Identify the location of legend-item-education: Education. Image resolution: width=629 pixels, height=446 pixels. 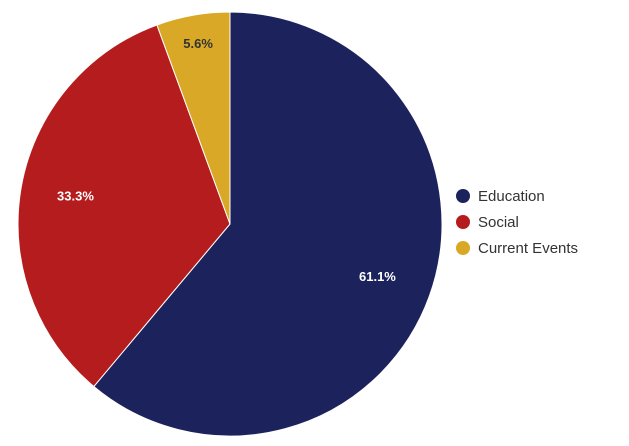
(517, 196).